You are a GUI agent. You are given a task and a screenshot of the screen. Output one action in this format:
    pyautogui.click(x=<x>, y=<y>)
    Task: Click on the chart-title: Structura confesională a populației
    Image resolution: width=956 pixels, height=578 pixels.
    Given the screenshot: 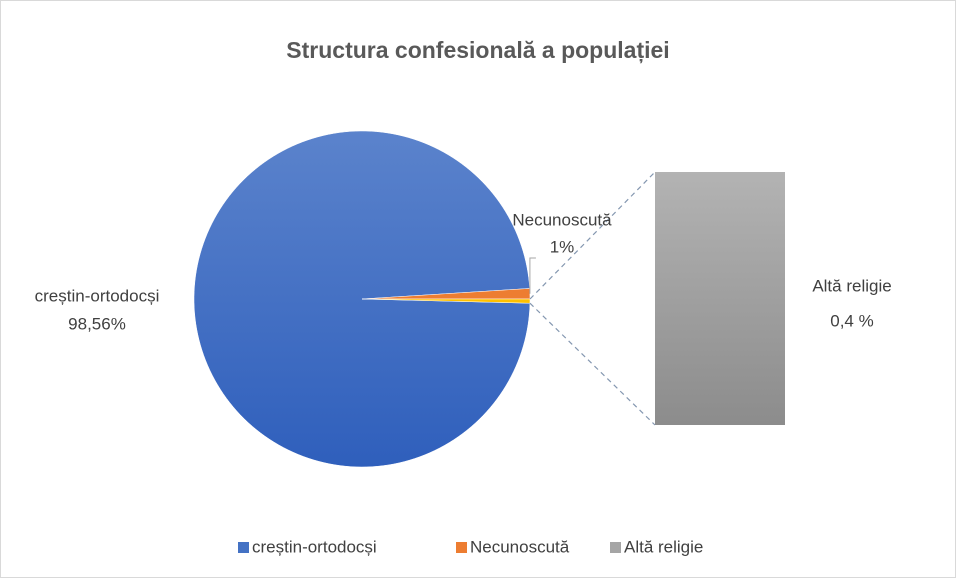 What is the action you would take?
    pyautogui.click(x=477, y=50)
    